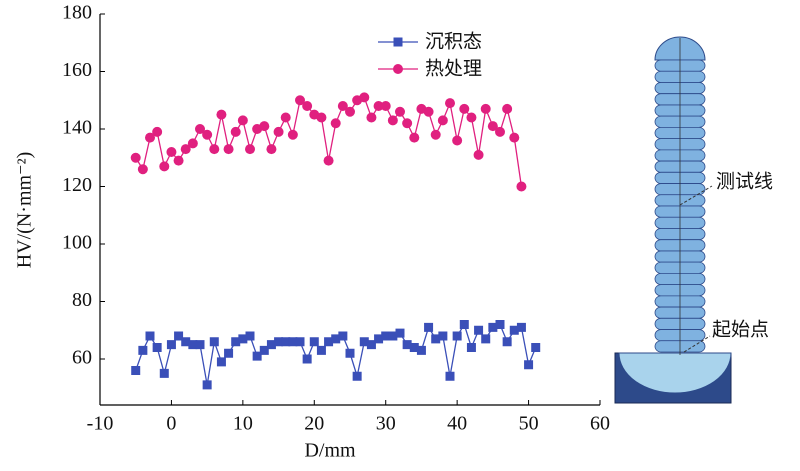  I want to click on annotation: 测试线, so click(744, 182).